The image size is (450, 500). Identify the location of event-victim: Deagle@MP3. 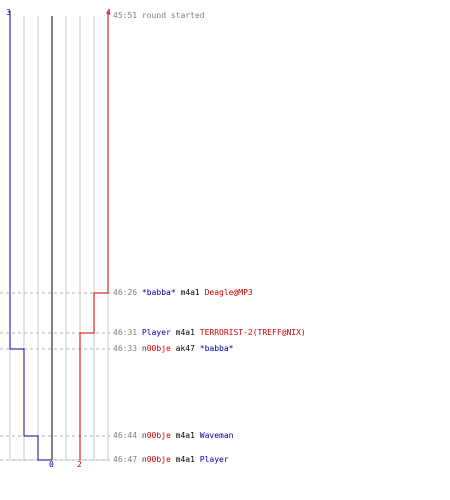
(228, 292).